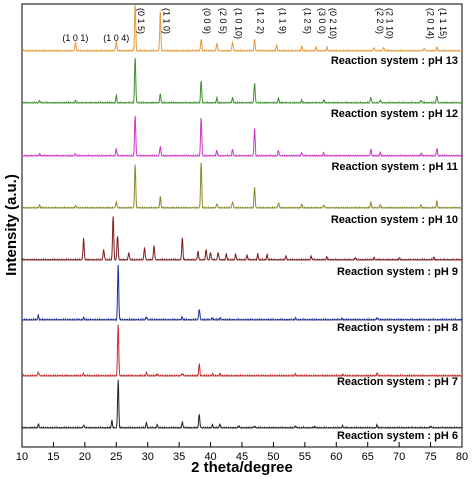 Image resolution: width=474 pixels, height=479 pixels. I want to click on series-label: Reaction system : pH 7, so click(397, 382).